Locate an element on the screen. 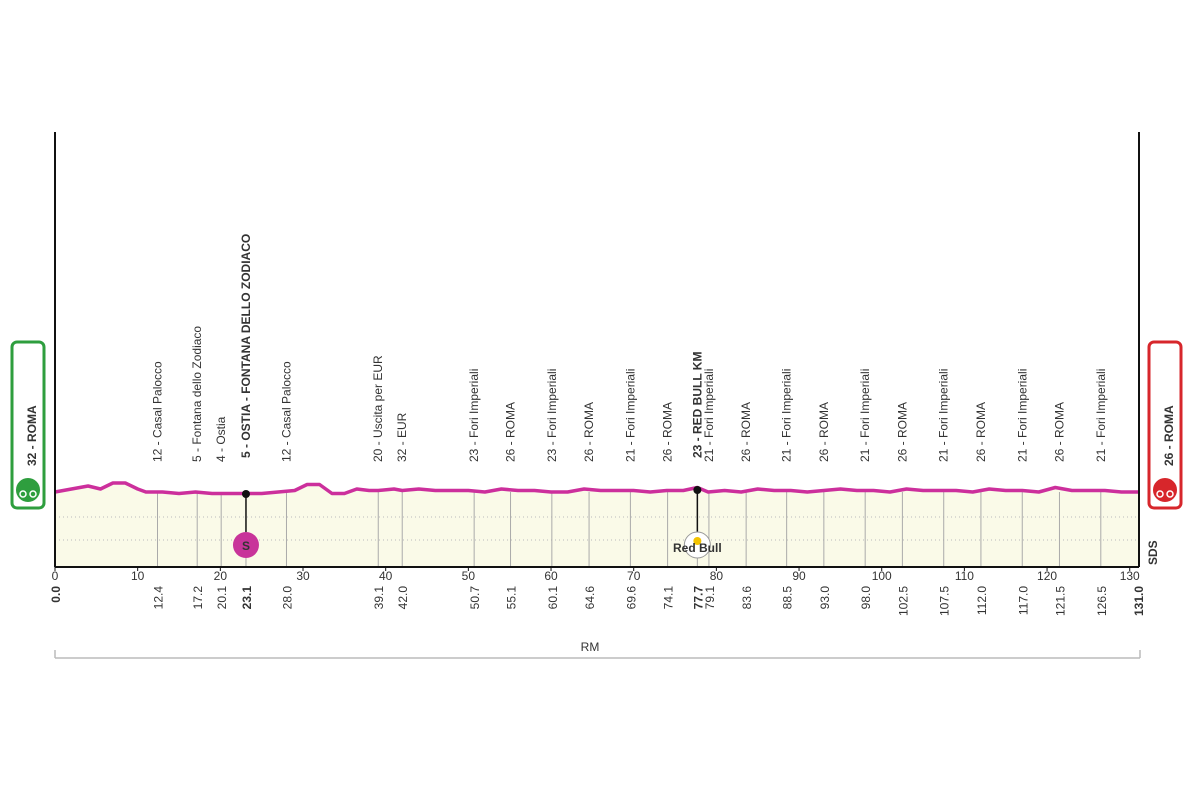 The height and width of the screenshot is (799, 1200). x-tick-label: 110 is located at coordinates (964, 576).